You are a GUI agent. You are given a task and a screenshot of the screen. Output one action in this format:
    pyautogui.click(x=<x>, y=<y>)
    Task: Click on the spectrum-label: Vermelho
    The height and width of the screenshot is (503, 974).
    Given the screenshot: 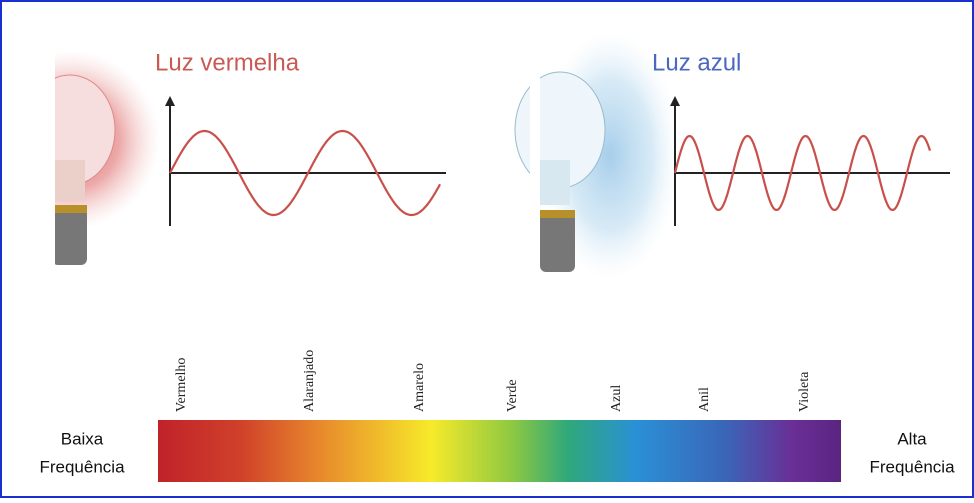 What is the action you would take?
    pyautogui.click(x=181, y=385)
    